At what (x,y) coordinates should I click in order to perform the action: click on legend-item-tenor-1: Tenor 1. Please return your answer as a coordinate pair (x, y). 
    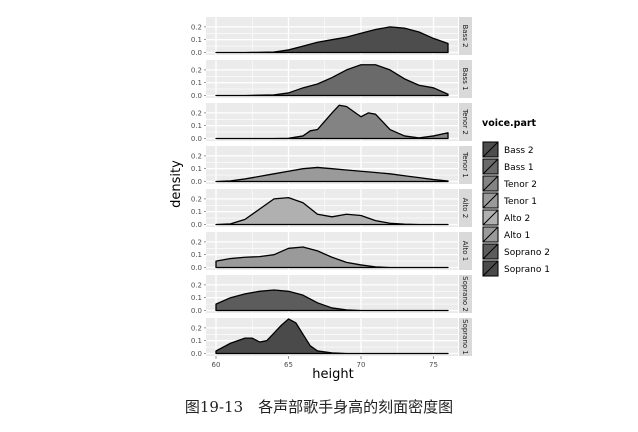
    Looking at the image, I should click on (509, 200).